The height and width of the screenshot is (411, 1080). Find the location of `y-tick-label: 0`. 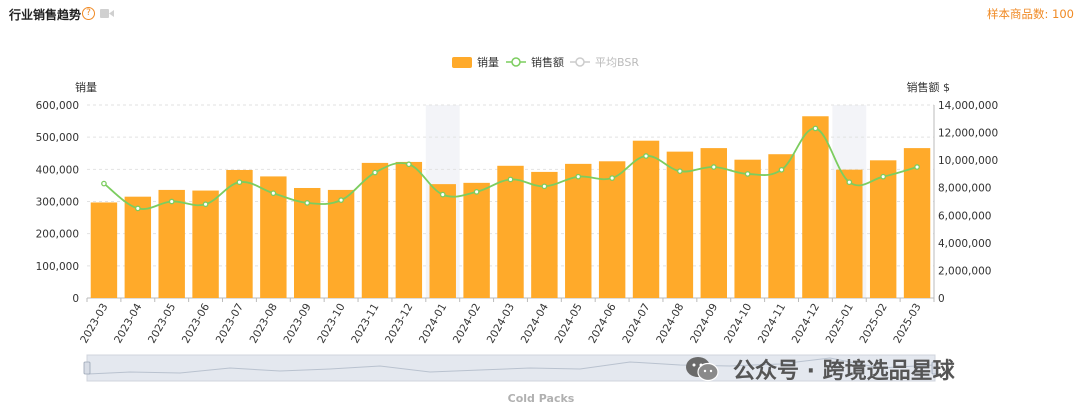

y-tick-label: 0 is located at coordinates (75, 299).